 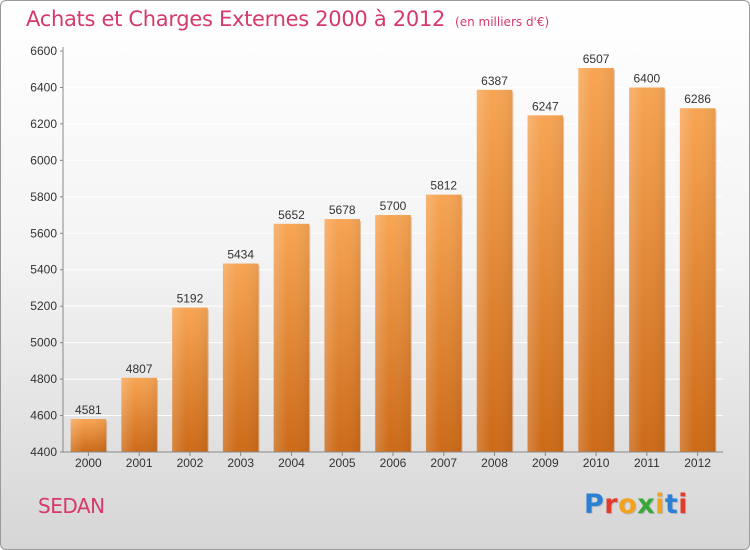 I want to click on bar-shine-2008, so click(x=494, y=270).